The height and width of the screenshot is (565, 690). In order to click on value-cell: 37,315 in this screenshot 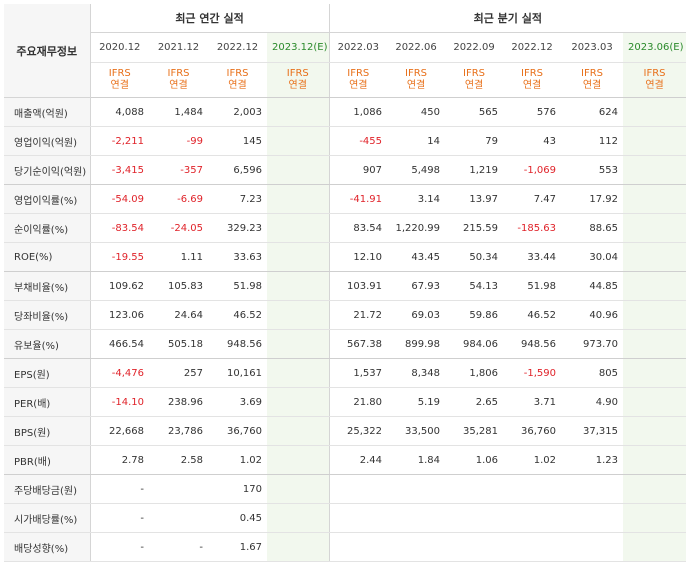, I will do `click(592, 431)`.